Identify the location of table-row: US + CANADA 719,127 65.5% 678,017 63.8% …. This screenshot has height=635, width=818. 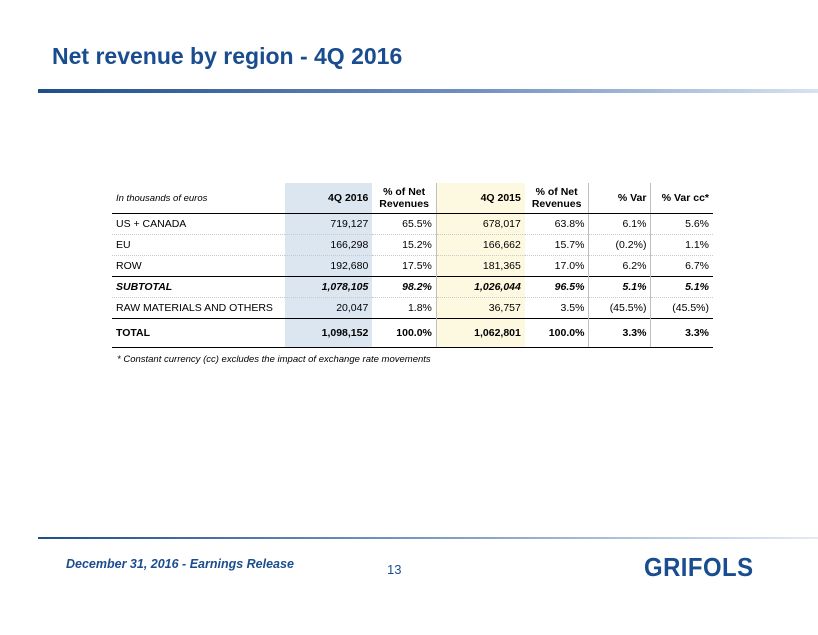
(412, 224).